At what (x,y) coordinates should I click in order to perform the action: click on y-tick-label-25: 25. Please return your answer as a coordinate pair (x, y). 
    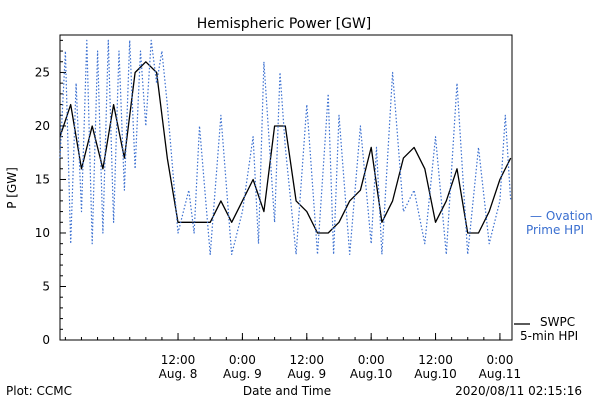
    Looking at the image, I should click on (42, 72).